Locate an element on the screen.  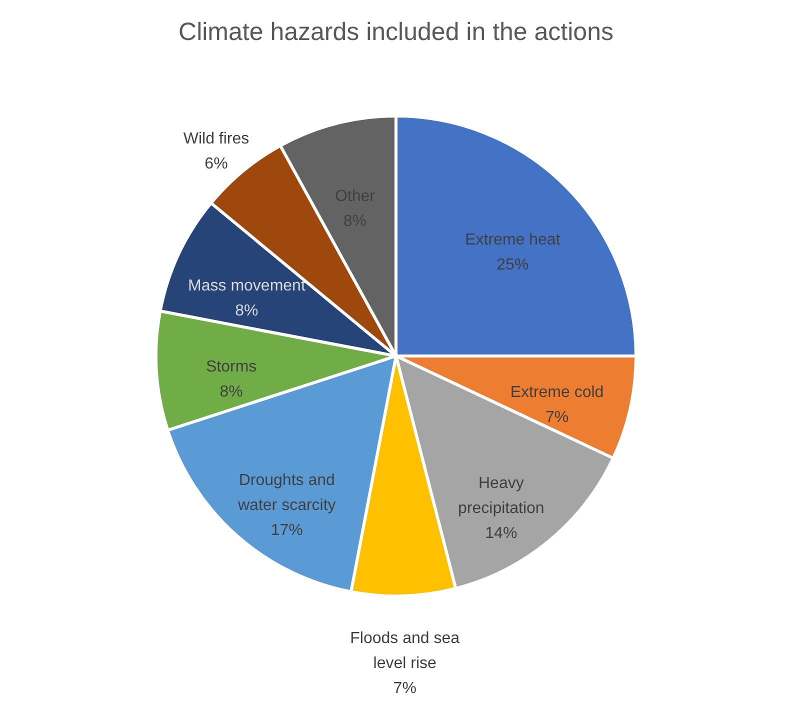
slice-label: Droughts and water scarcity is located at coordinates (286, 493).